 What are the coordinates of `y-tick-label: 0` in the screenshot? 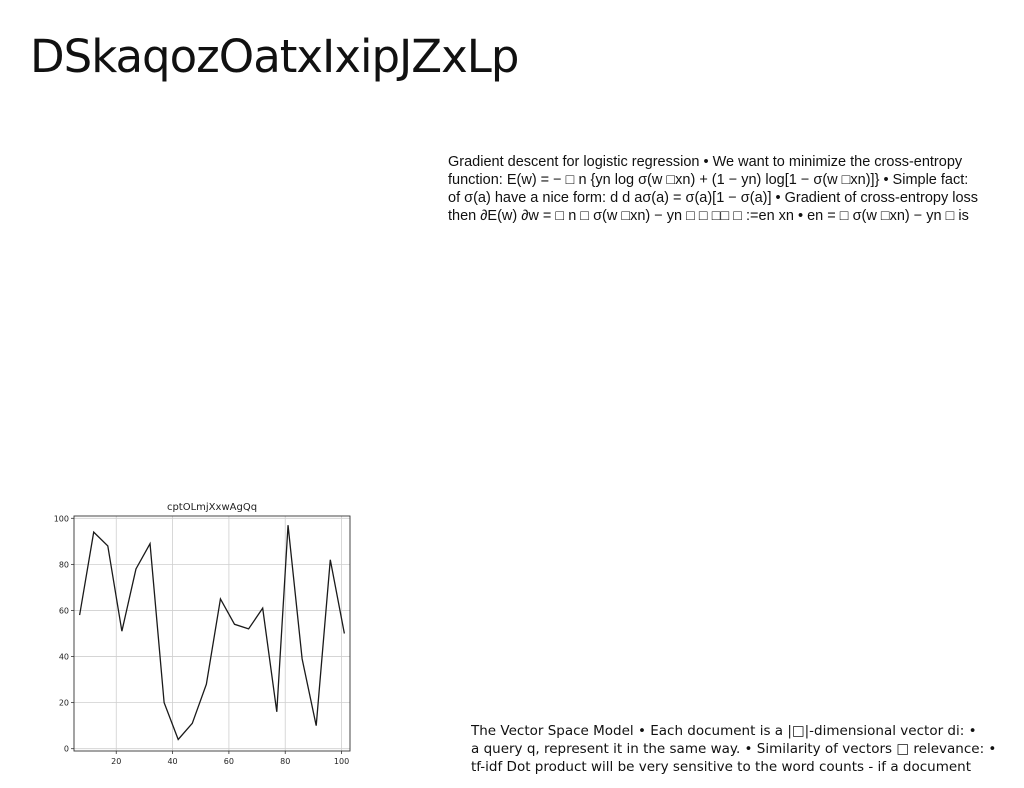 It's located at (66, 749).